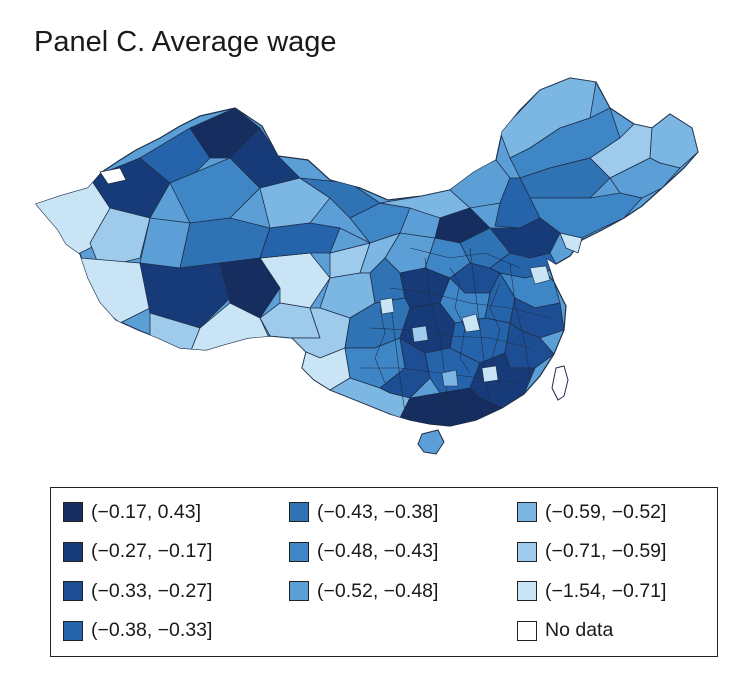  I want to click on legend-item: No data, so click(591, 631).